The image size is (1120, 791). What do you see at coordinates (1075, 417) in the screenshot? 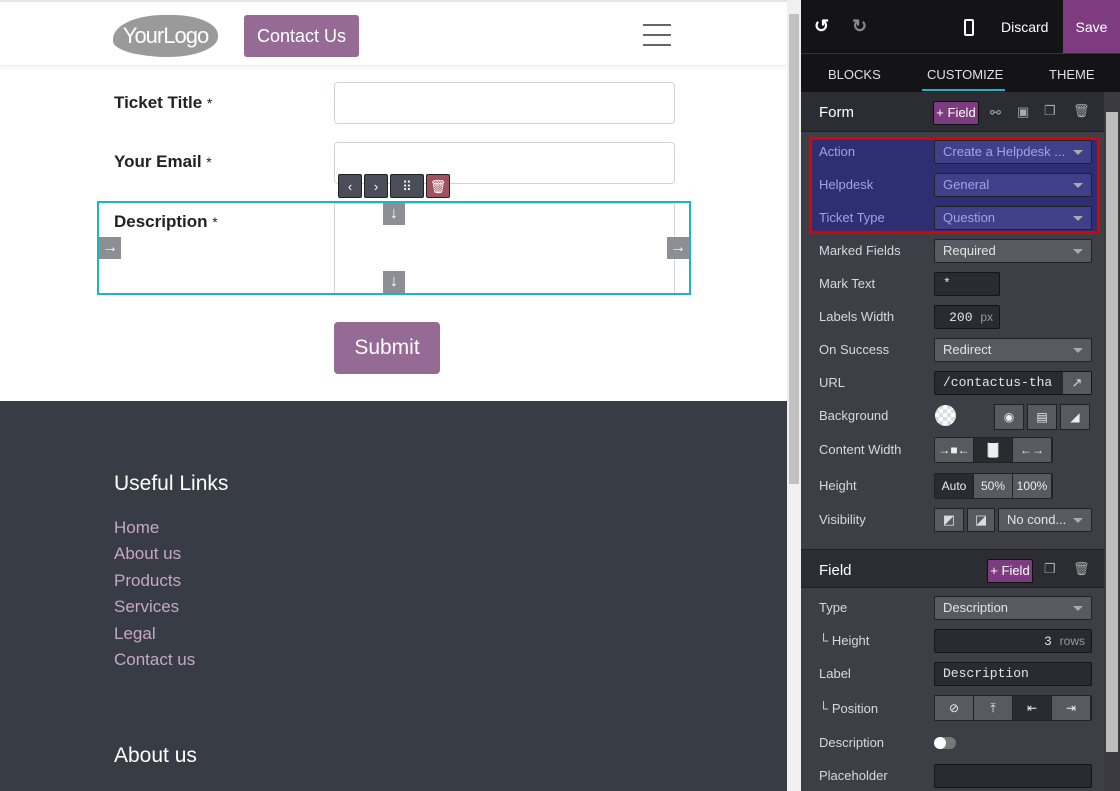
I see `gradient-icon: ◢` at bounding box center [1075, 417].